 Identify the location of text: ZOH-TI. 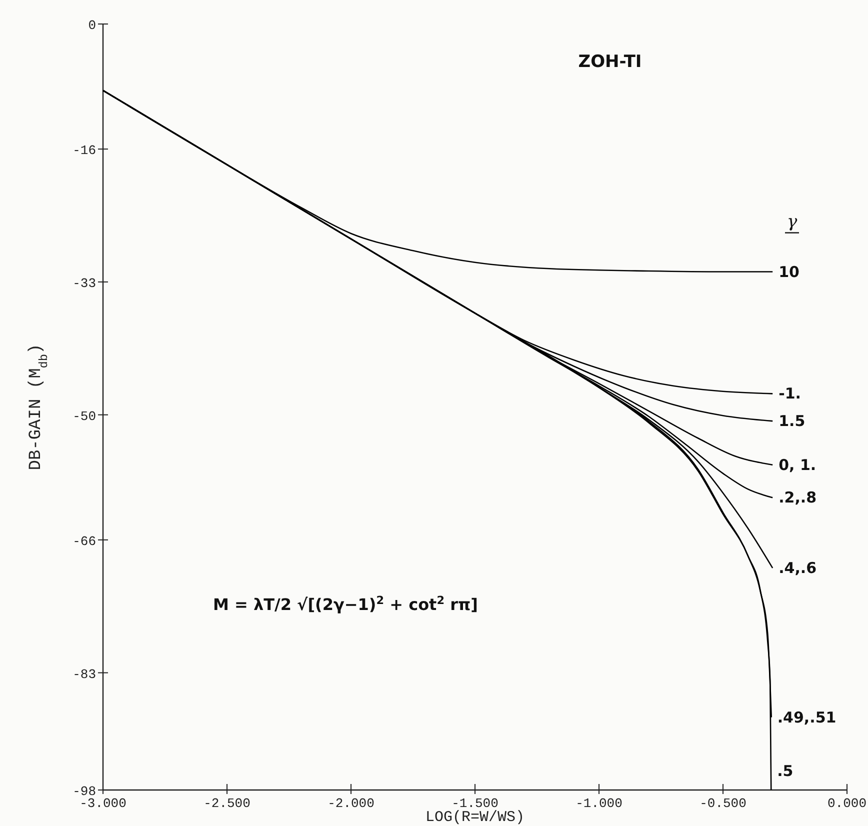
(610, 62).